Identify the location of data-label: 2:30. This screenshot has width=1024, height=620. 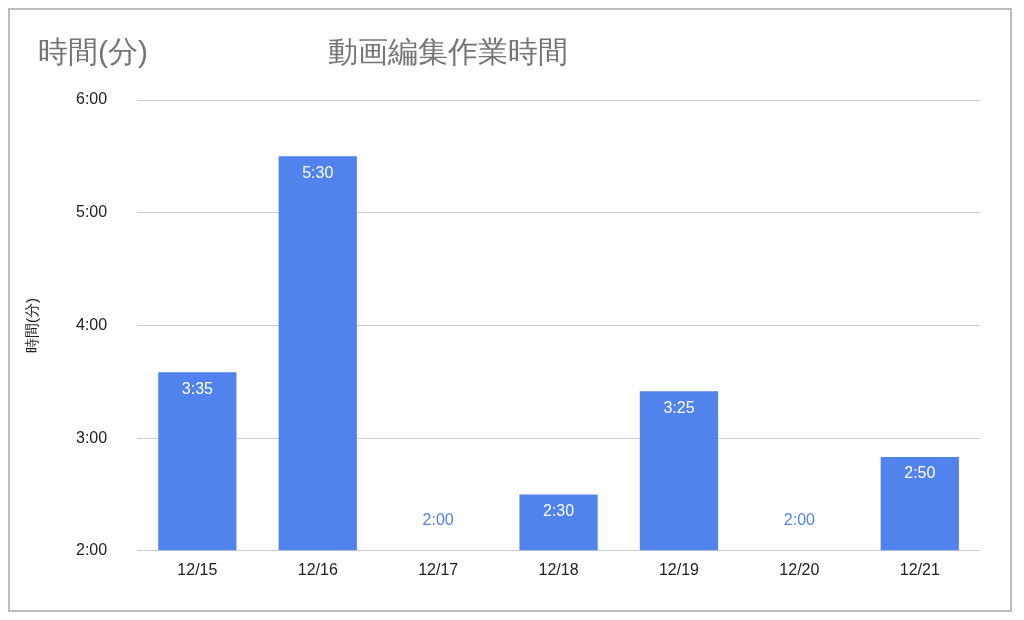
(559, 510).